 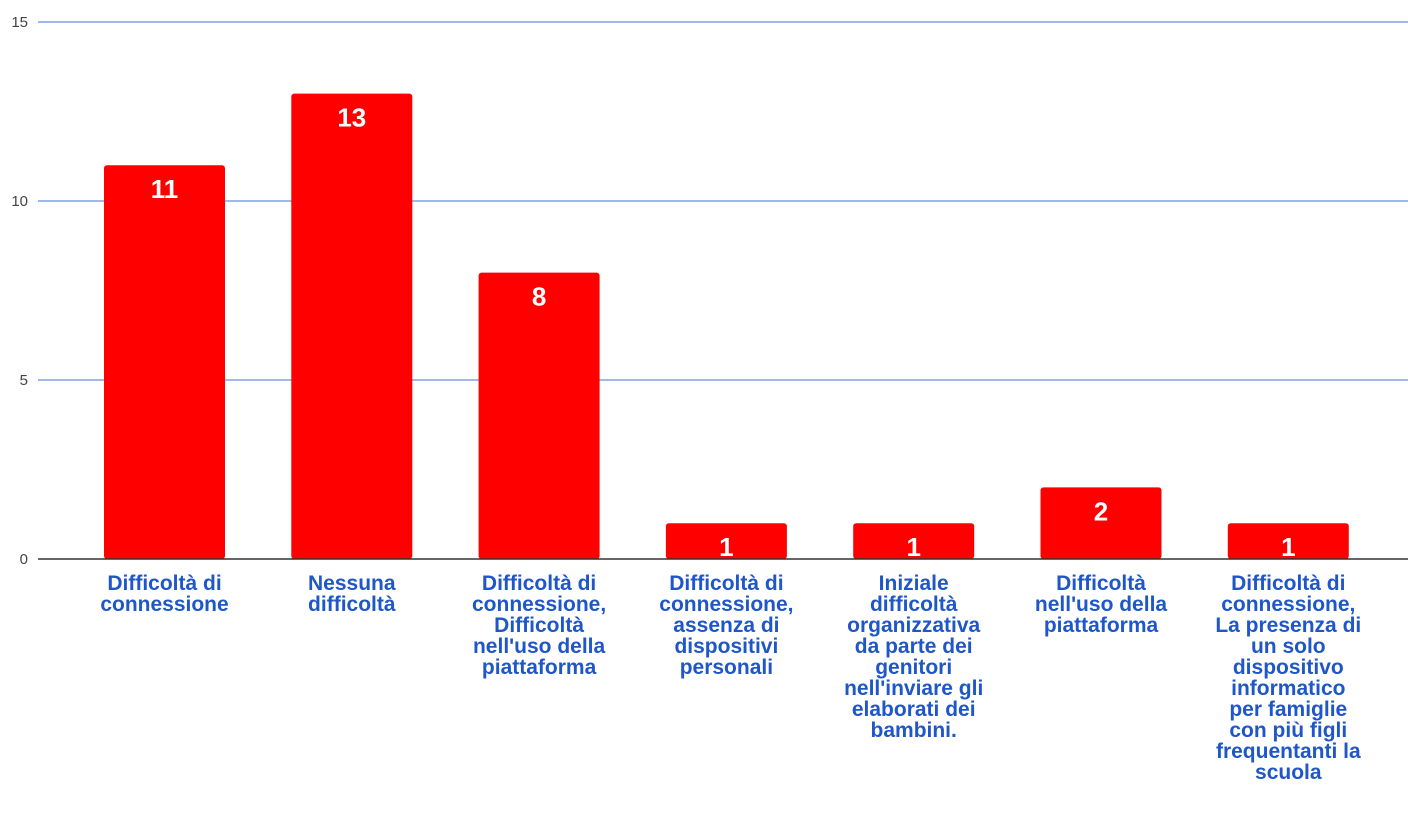 I want to click on y-tick-label: 5, so click(x=24, y=380).